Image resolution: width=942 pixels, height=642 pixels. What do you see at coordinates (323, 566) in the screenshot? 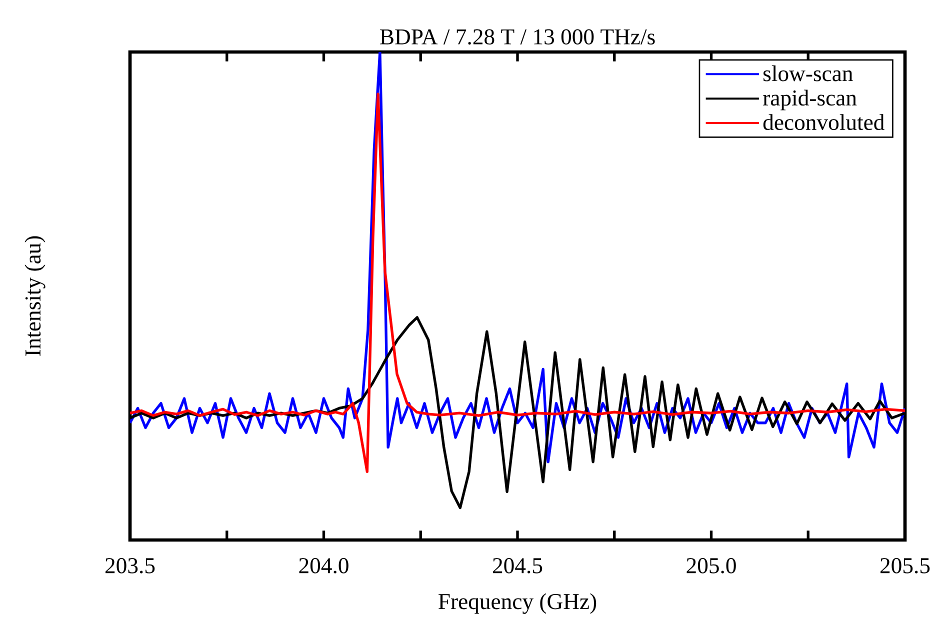
I see `x-tick-label: 204.0` at bounding box center [323, 566].